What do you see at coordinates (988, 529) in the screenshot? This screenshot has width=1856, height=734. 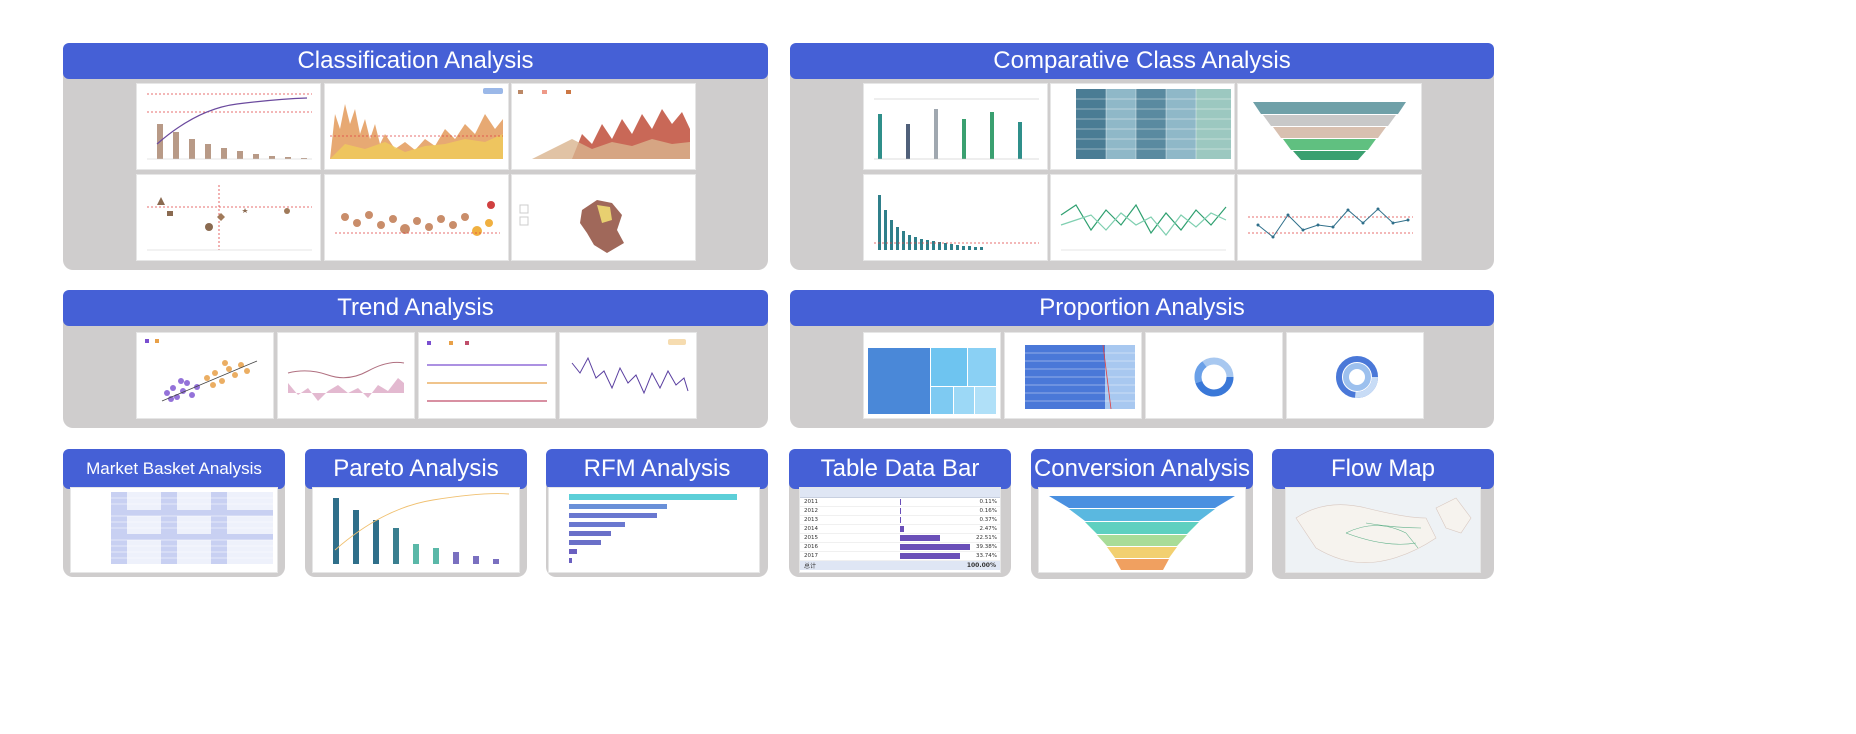 I see `row-percent: 2.47%` at bounding box center [988, 529].